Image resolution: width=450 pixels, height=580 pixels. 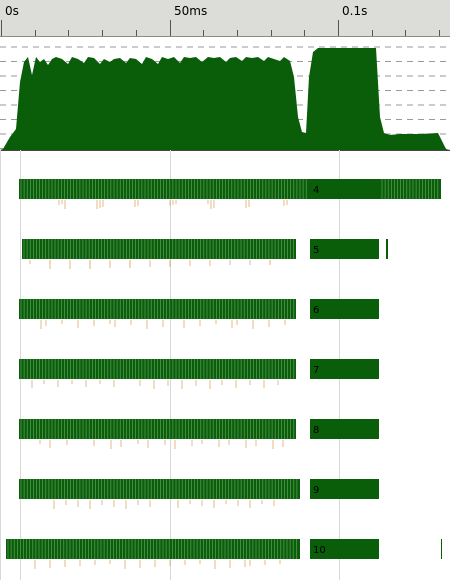 What do you see at coordinates (199, 494) in the screenshot?
I see `thread-lane-9: 9` at bounding box center [199, 494].